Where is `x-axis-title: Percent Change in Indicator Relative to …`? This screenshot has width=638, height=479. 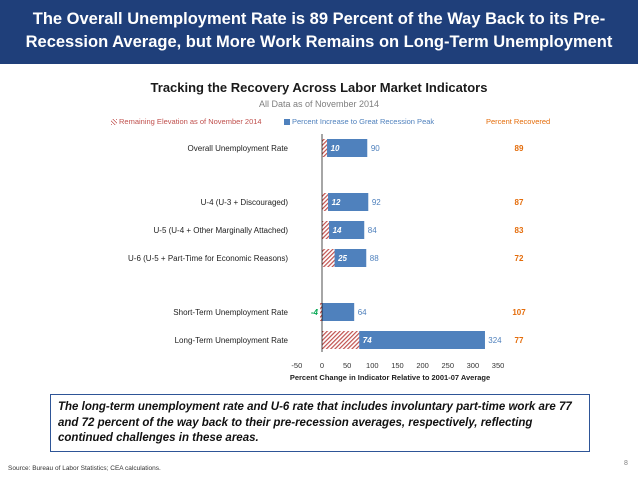
x-axis-title: Percent Change in Indicator Relative to … is located at coordinates (390, 377).